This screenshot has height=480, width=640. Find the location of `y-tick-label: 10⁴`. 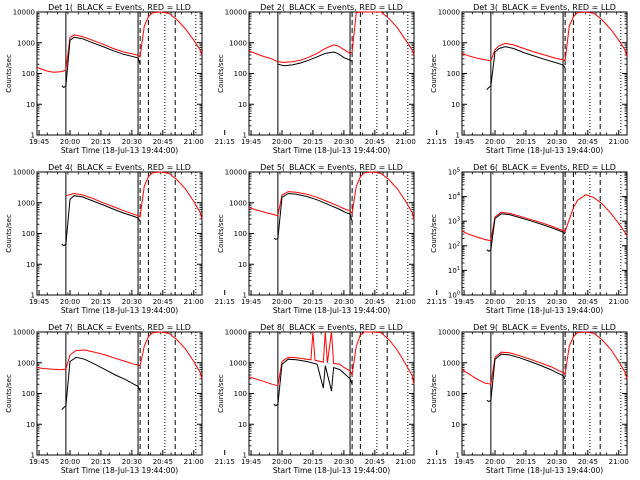

y-tick-label: 10⁴ is located at coordinates (454, 196).